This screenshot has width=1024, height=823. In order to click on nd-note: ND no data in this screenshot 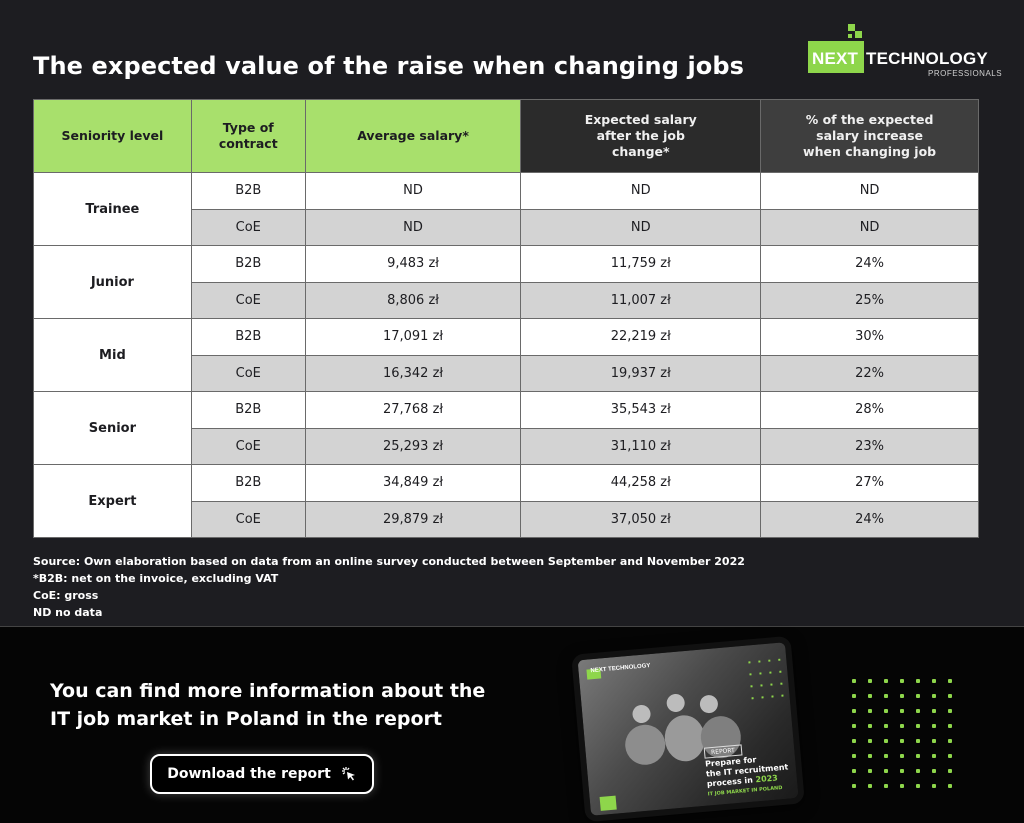, I will do `click(68, 612)`.